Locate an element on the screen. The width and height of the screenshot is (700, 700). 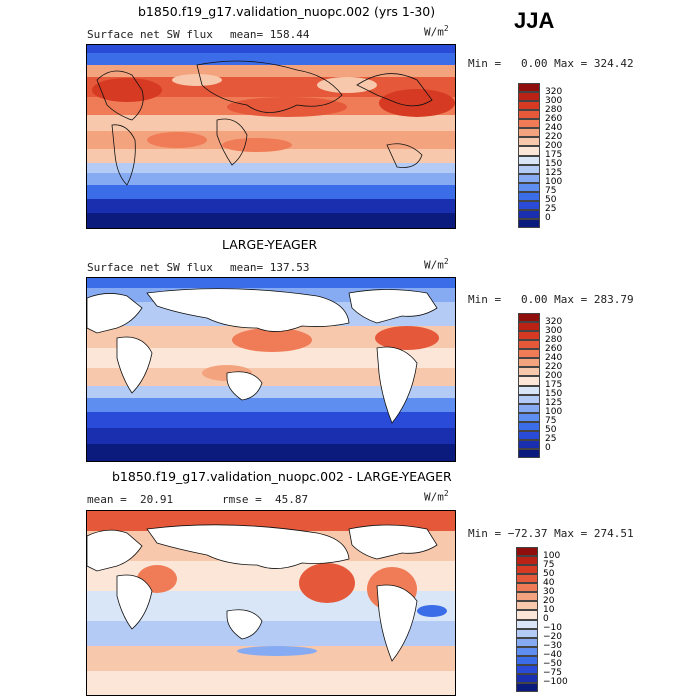
colorbar-tick-label: 30 is located at coordinates (549, 591).